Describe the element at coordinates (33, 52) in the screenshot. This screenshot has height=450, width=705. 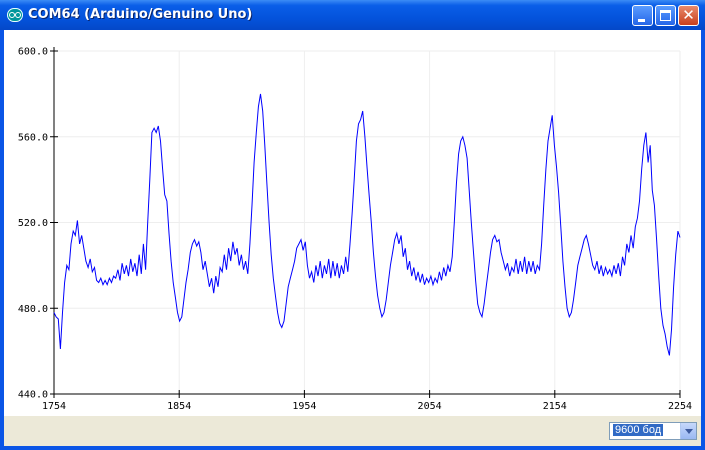
I see `y-tick-label: 600.0` at that location.